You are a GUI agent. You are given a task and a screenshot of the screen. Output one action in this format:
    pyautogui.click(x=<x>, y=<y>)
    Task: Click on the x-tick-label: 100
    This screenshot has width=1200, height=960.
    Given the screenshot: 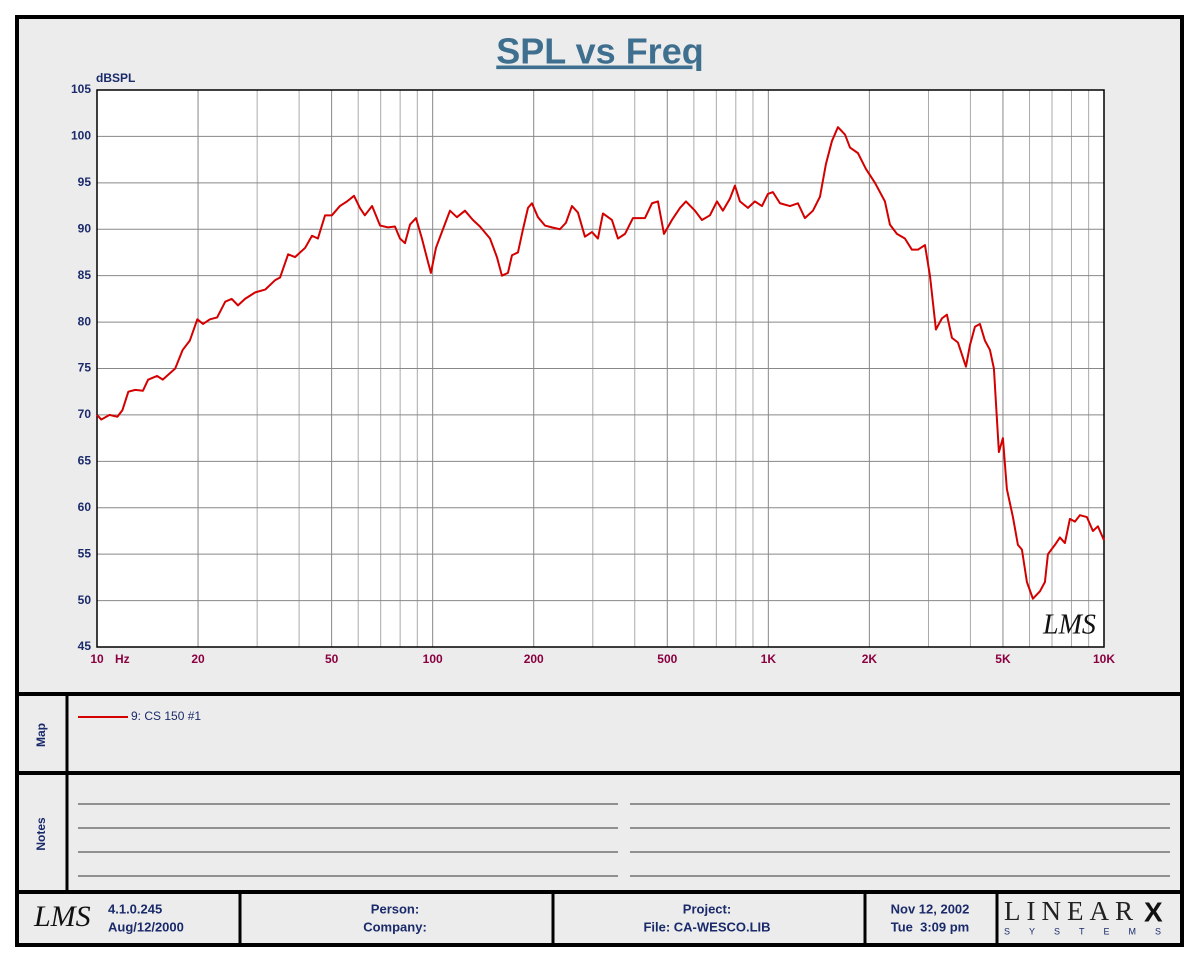 What is the action you would take?
    pyautogui.click(x=433, y=659)
    